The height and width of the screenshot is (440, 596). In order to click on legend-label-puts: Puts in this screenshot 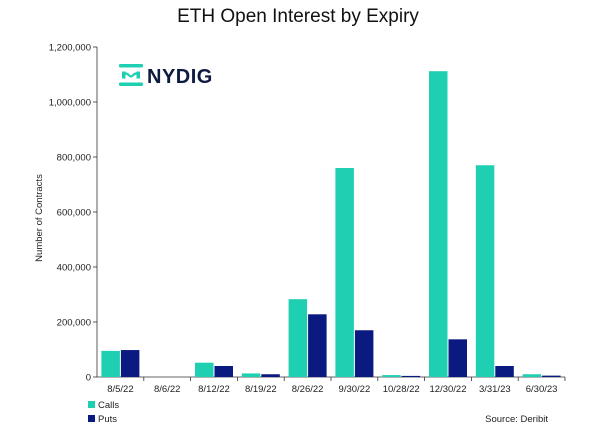, I will do `click(107, 419)`.